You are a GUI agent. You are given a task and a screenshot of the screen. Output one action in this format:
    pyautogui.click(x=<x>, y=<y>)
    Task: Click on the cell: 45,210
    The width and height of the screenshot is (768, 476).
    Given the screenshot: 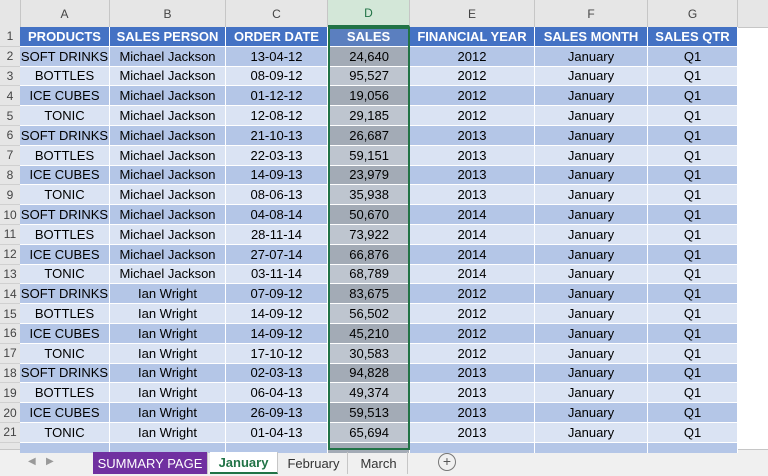 What is the action you would take?
    pyautogui.click(x=369, y=334)
    